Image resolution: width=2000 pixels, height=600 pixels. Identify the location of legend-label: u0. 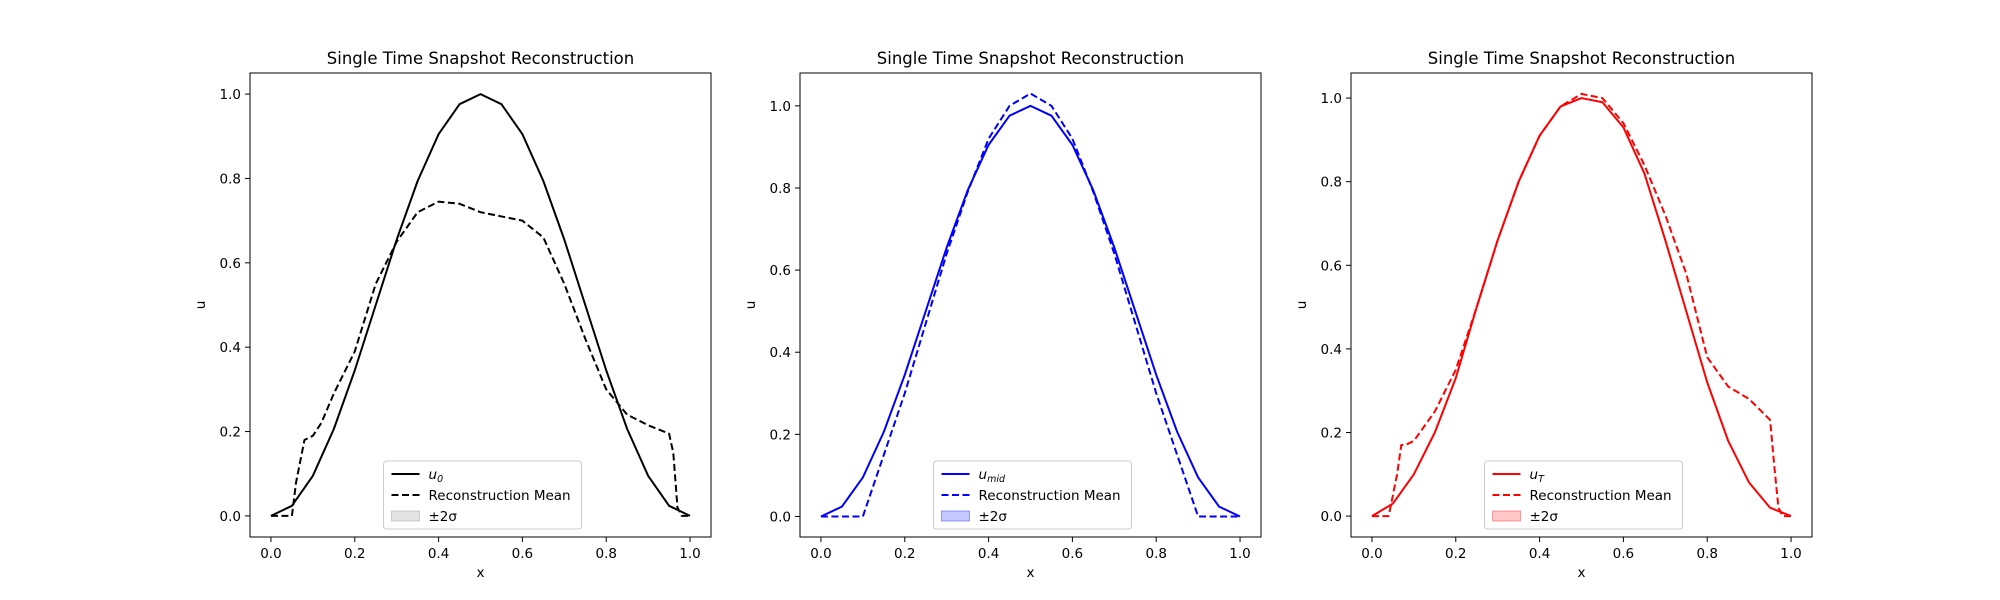
(436, 476).